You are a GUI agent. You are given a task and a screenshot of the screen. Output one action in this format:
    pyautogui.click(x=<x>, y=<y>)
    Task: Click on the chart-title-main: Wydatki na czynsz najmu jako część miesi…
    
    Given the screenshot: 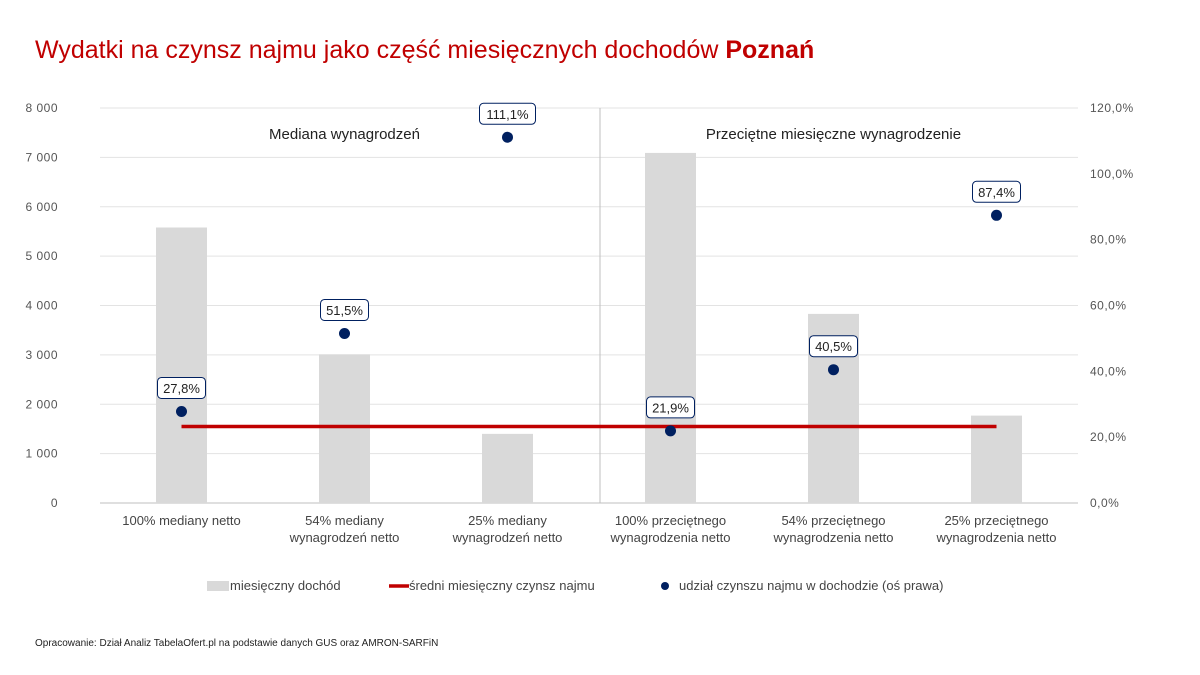 What is the action you would take?
    pyautogui.click(x=380, y=50)
    